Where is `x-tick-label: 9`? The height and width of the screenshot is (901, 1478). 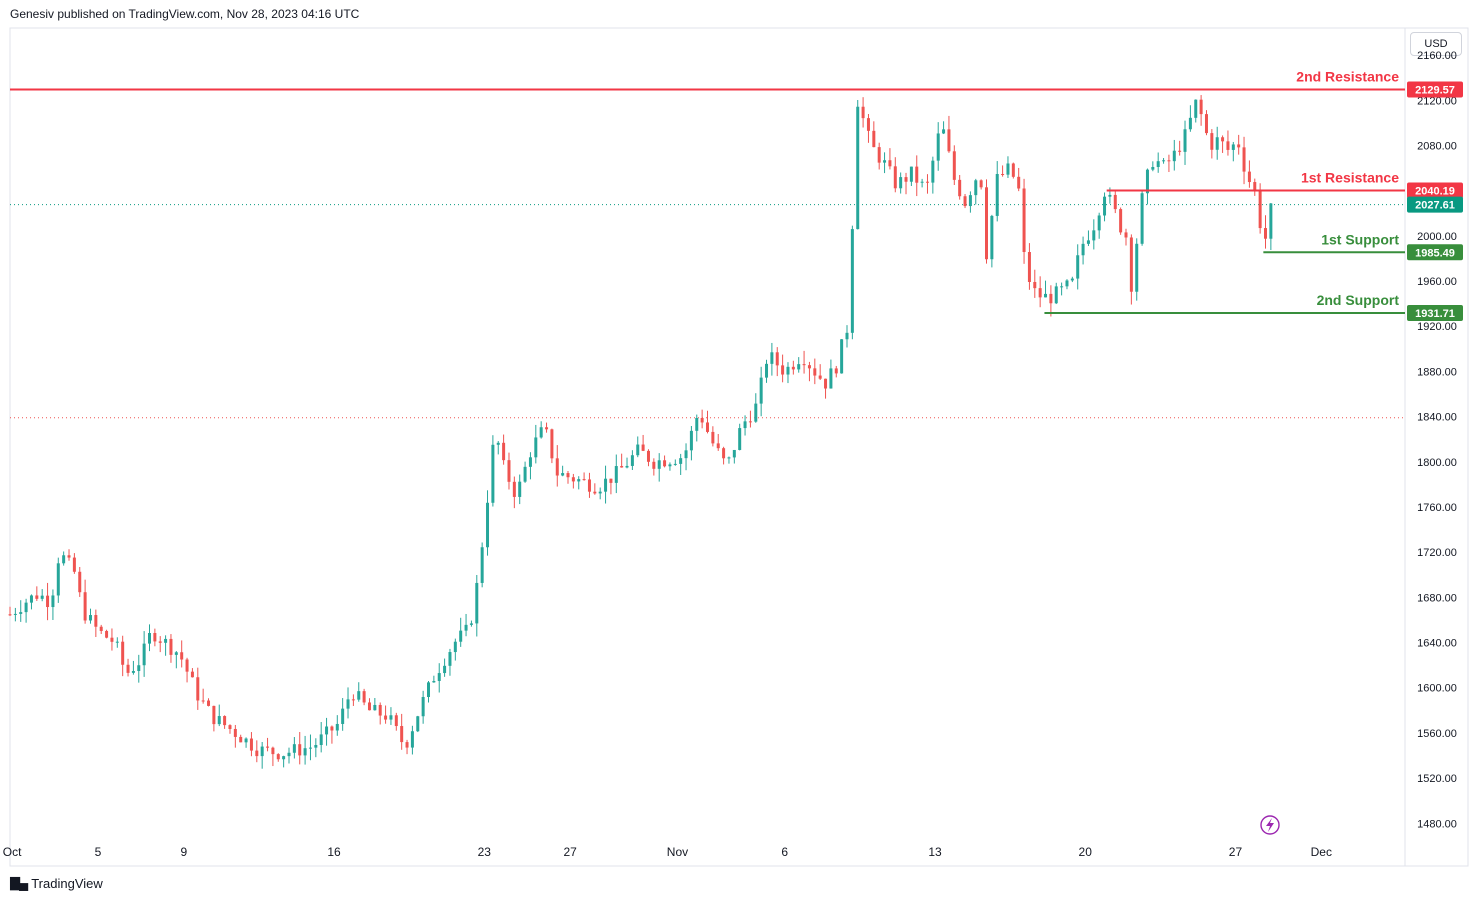 x-tick-label: 9 is located at coordinates (183, 852).